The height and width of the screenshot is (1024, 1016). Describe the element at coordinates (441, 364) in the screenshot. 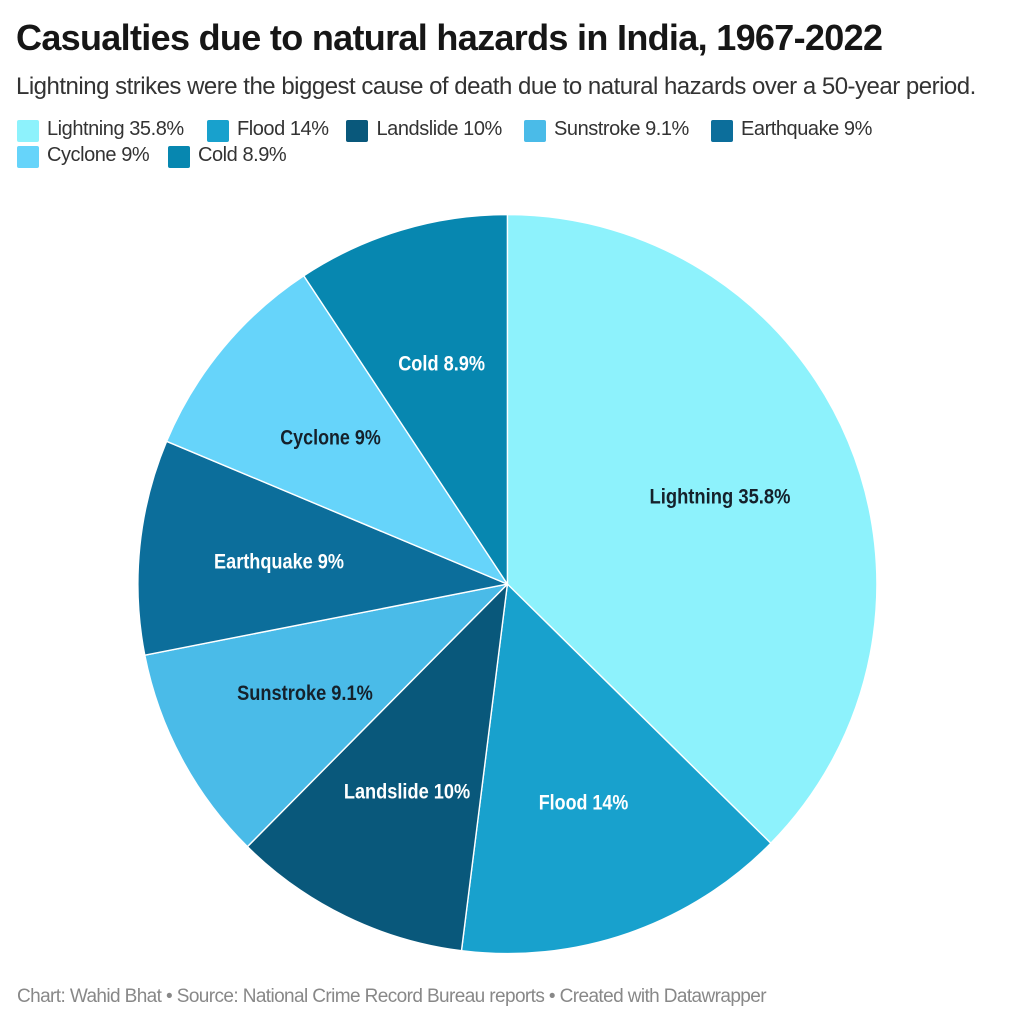

I see `svg-text: Cold 8.9%` at that location.